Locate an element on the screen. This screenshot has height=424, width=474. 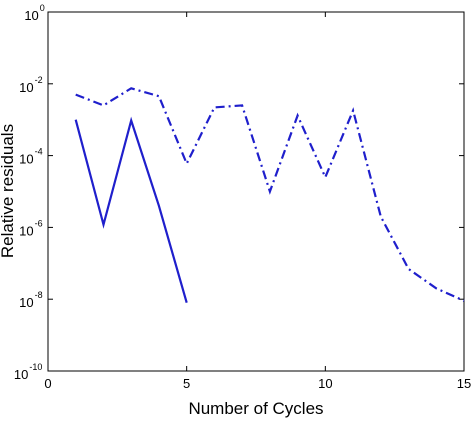
y-tick-label: 10 -2 is located at coordinates (30, 85).